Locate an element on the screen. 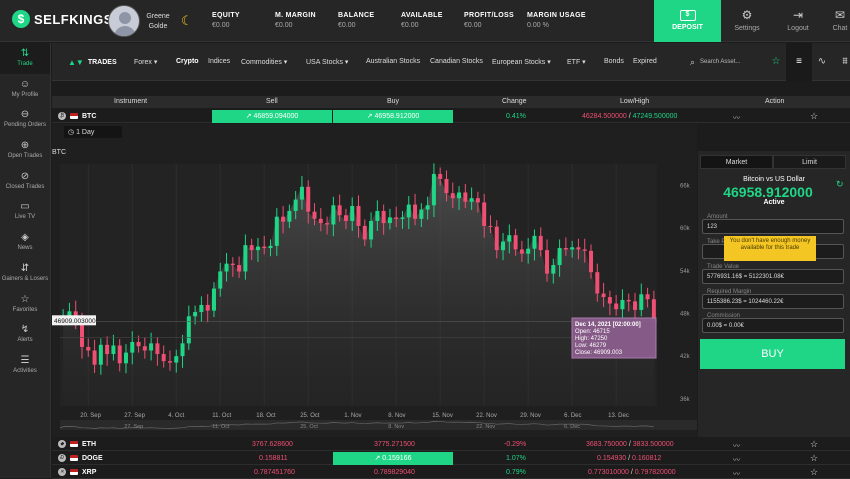 Image resolution: width=850 pixels, height=479 pixels. sidebar-item-alerts: ↯ Alerts is located at coordinates (25, 334).